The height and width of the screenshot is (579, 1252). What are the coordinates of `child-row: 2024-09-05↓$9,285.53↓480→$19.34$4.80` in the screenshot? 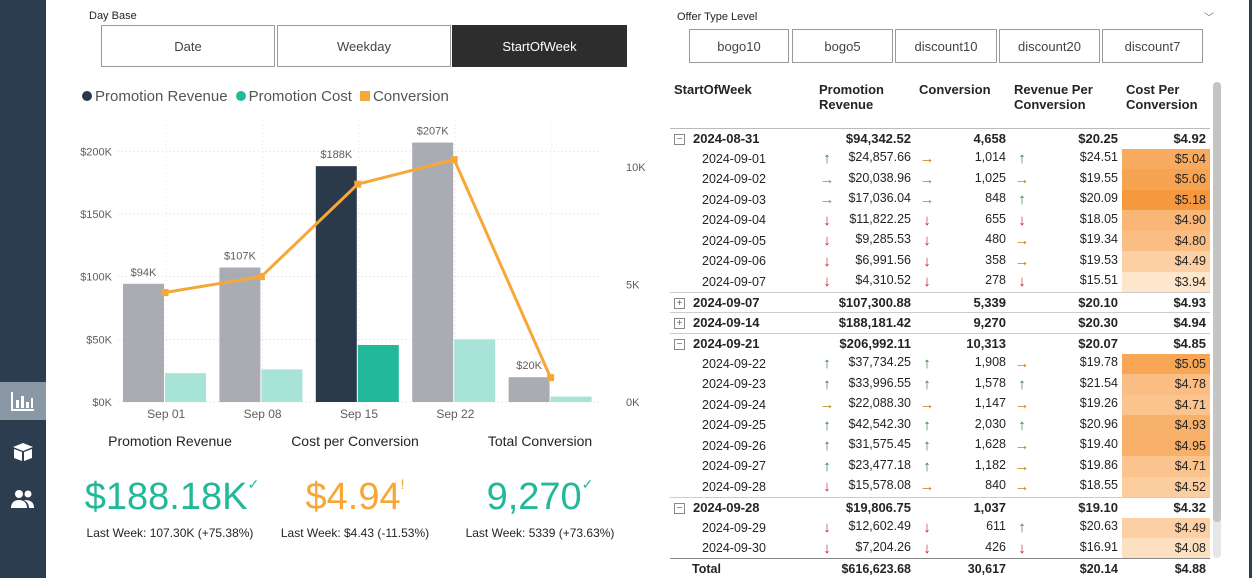 It's located at (940, 241).